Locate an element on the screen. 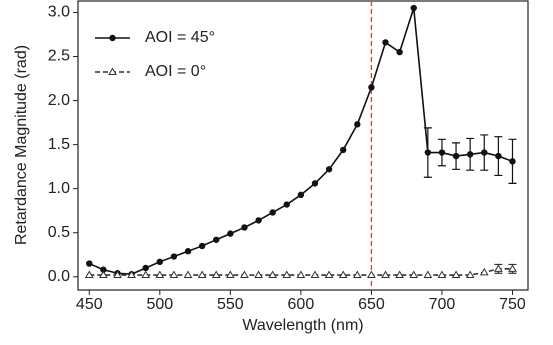  x-tick-label: 550 is located at coordinates (230, 304).